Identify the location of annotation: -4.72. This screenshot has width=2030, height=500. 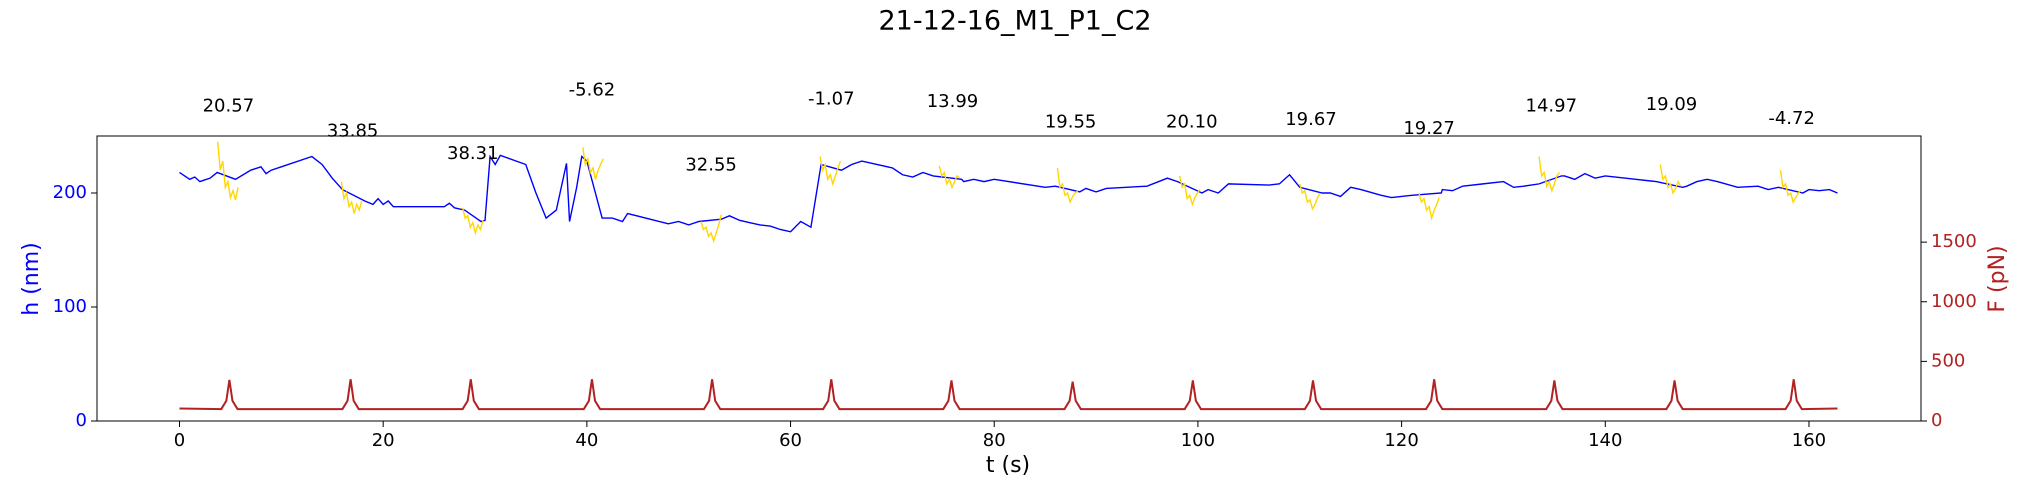
(1791, 118).